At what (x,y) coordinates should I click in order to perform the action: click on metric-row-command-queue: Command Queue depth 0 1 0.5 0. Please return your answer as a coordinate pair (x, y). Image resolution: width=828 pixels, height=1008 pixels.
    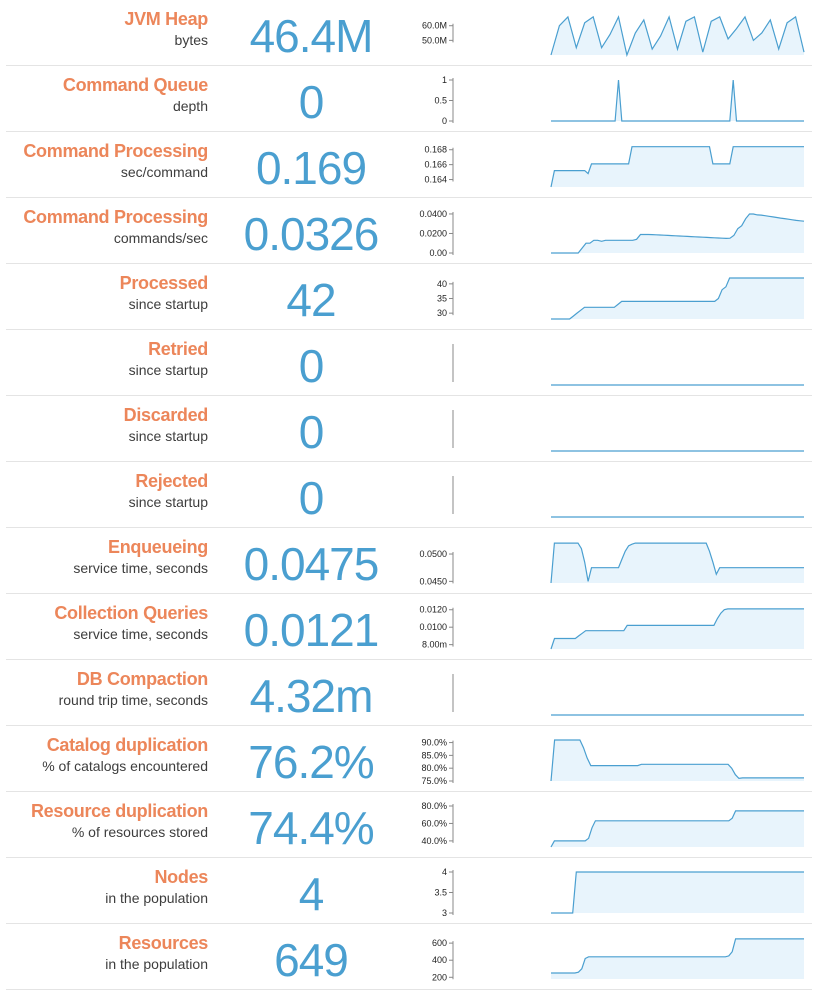
    Looking at the image, I should click on (409, 99).